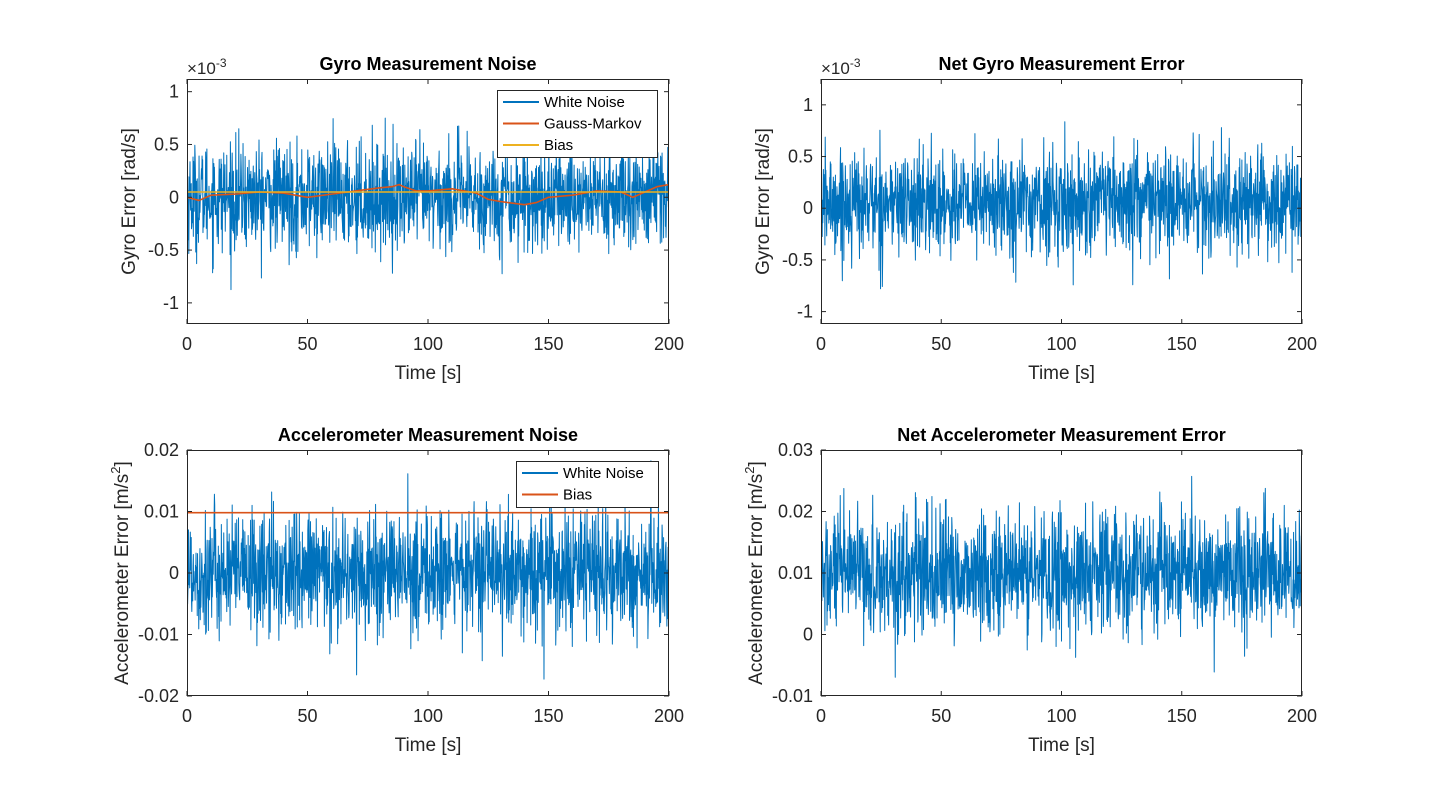 The height and width of the screenshot is (788, 1440). I want to click on chart-title: Gyro Measurement Noise, so click(427, 64).